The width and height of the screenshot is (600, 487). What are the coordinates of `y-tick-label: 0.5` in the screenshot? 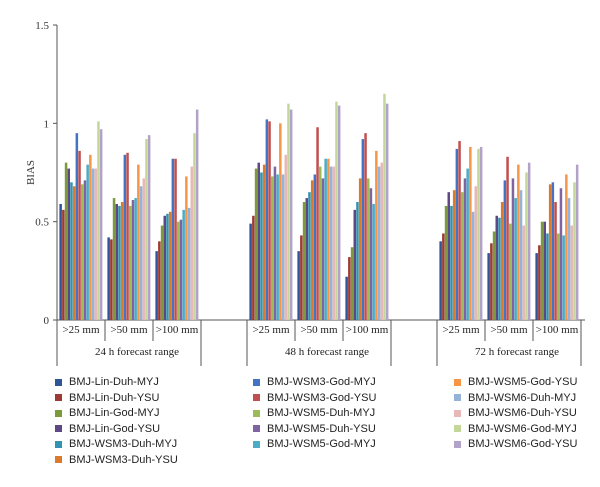 It's located at (42, 223).